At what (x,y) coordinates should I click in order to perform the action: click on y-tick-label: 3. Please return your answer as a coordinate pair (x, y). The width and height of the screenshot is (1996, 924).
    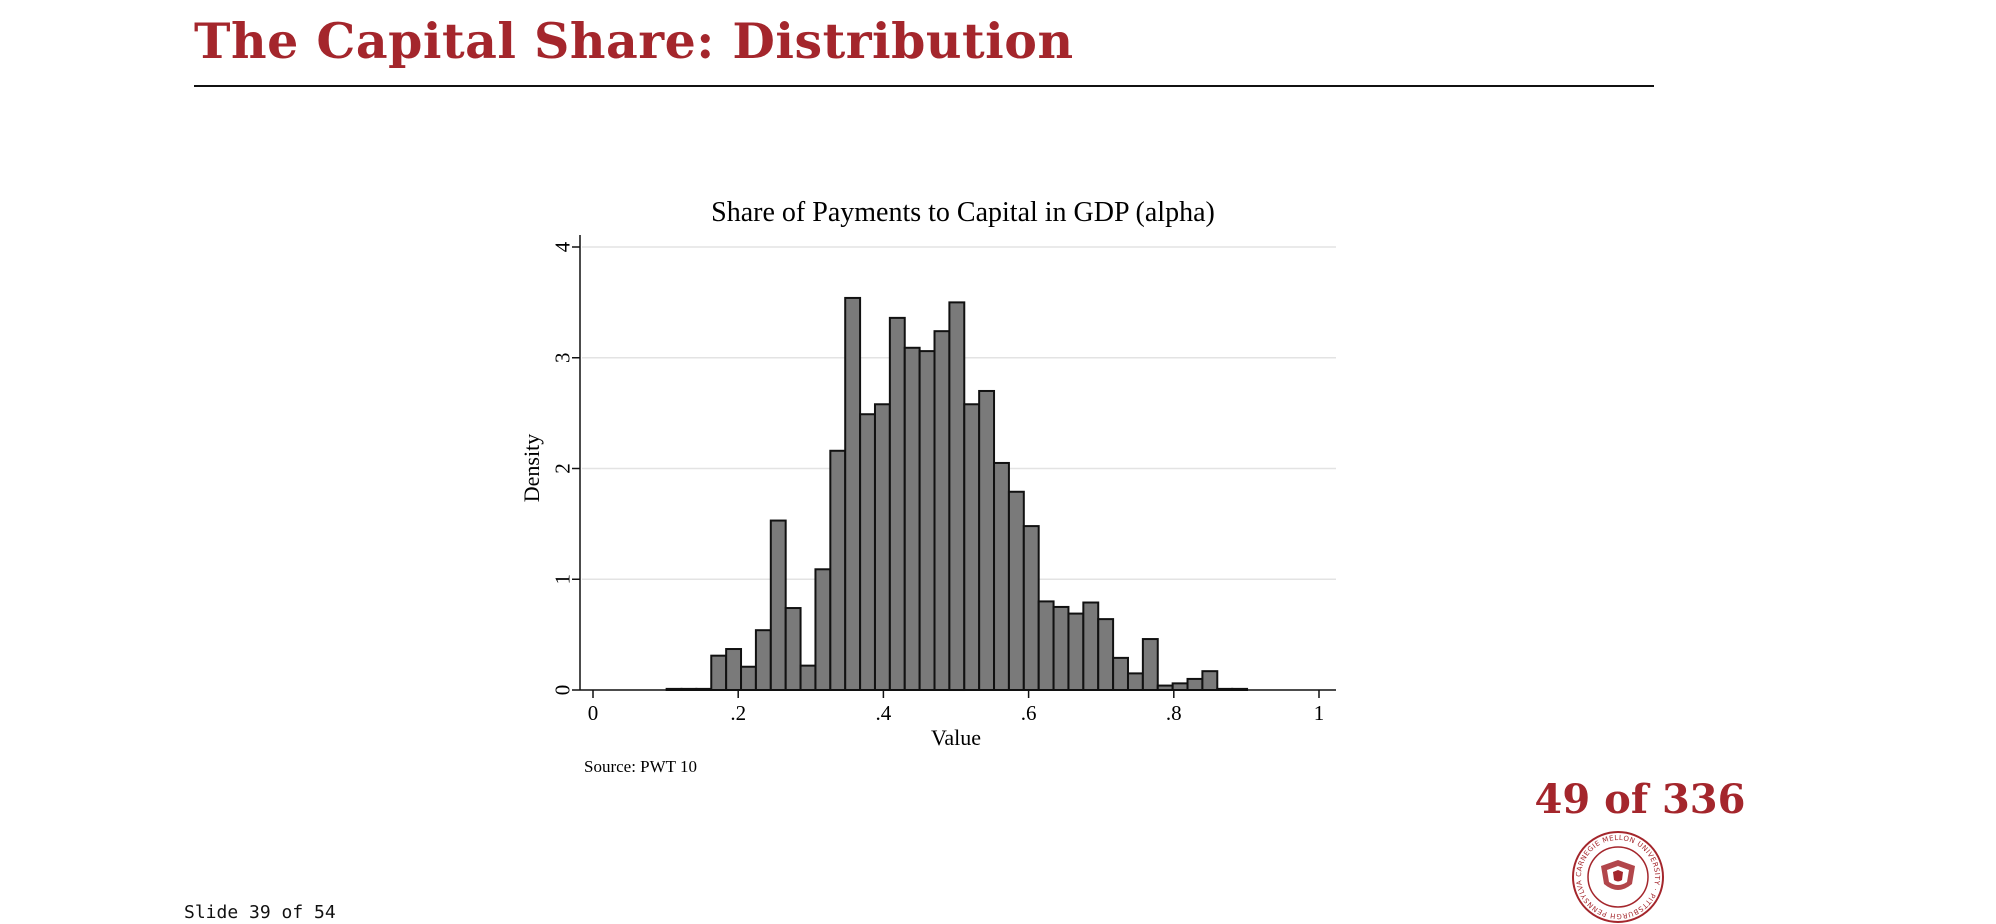
    Looking at the image, I should click on (562, 358).